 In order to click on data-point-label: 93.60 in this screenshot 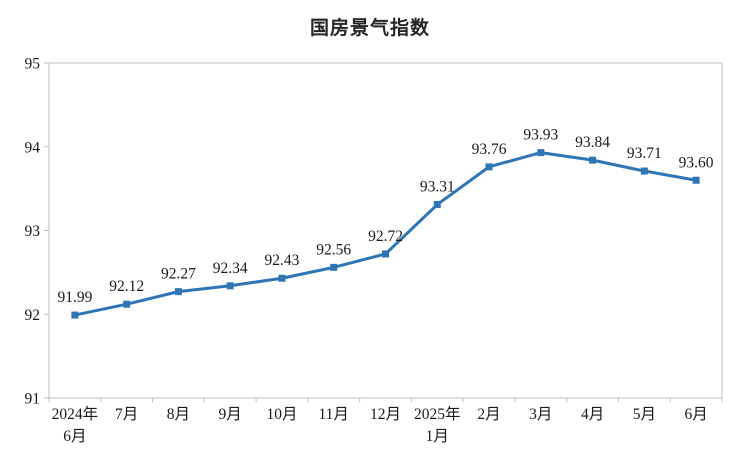, I will do `click(696, 162)`.